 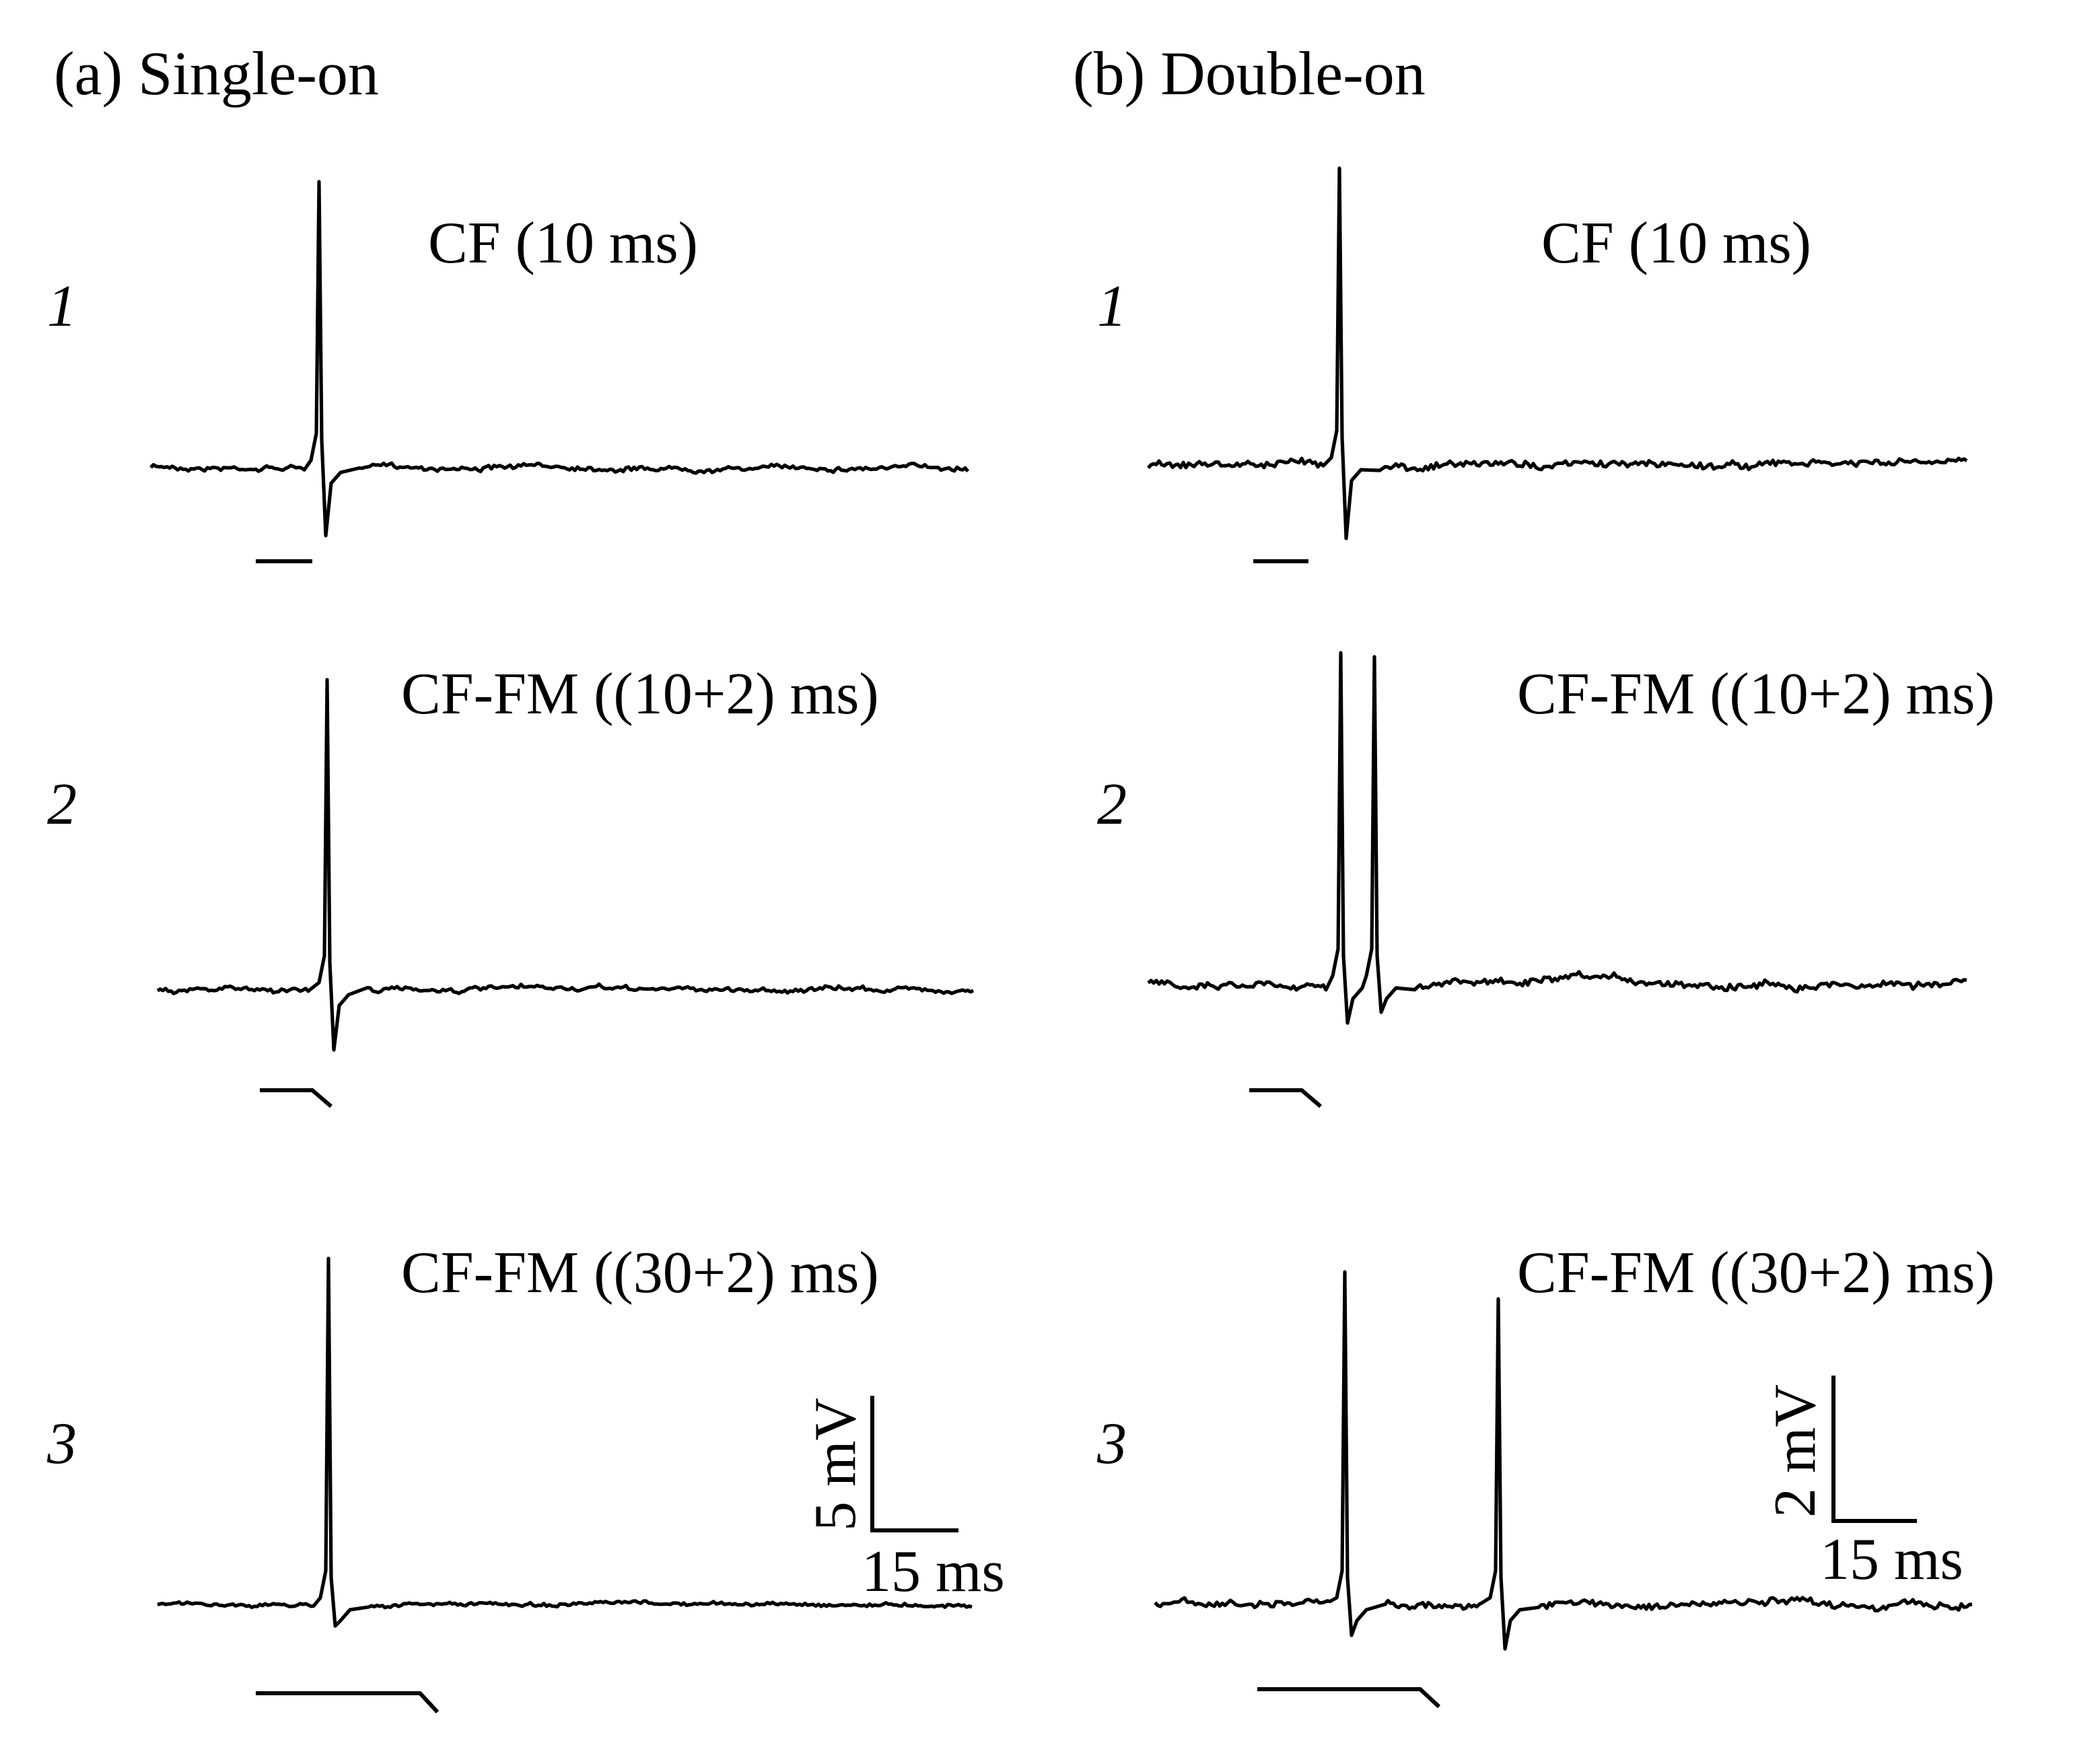 What do you see at coordinates (1250, 73) in the screenshot?
I see `panel-title: (b) Double-on` at bounding box center [1250, 73].